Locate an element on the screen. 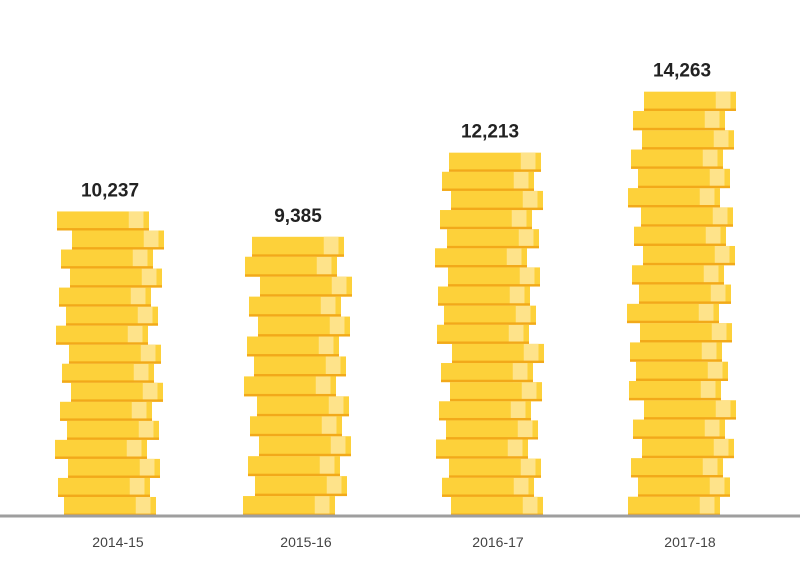 The width and height of the screenshot is (800, 562). x-axis-tick-labels: 2014-15 2015-16 2016-17 2017-18 is located at coordinates (404, 542).